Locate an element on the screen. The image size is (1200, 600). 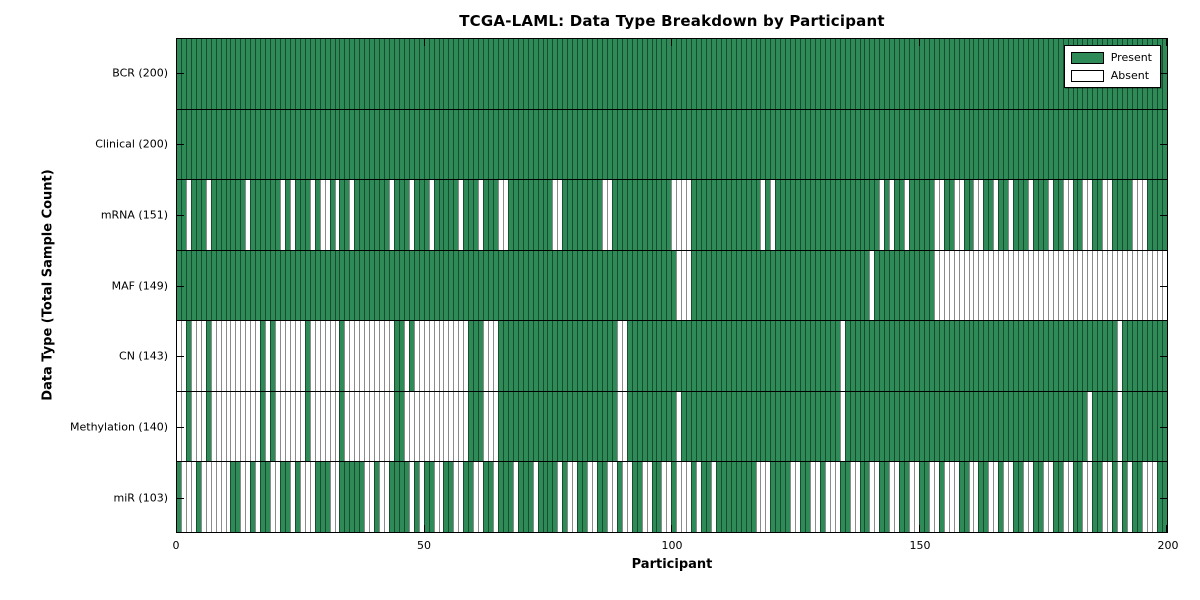
row-label-Methylation: Methylation (140) is located at coordinates (119, 427).